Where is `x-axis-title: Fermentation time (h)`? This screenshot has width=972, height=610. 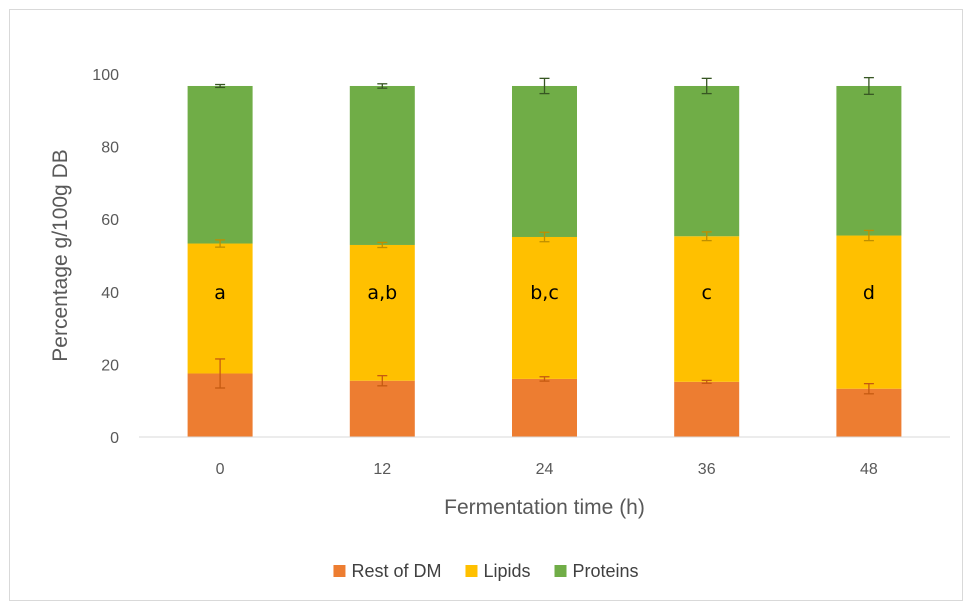 x-axis-title: Fermentation time (h) is located at coordinates (544, 507).